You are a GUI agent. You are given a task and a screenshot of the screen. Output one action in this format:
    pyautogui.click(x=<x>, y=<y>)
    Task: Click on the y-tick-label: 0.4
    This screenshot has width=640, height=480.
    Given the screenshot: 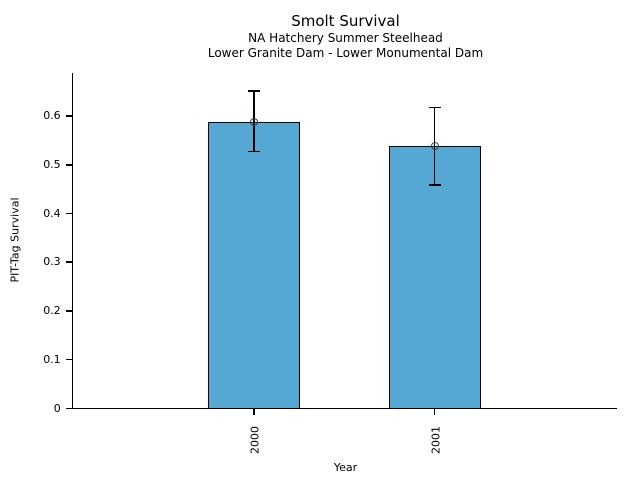 What is the action you would take?
    pyautogui.click(x=52, y=213)
    